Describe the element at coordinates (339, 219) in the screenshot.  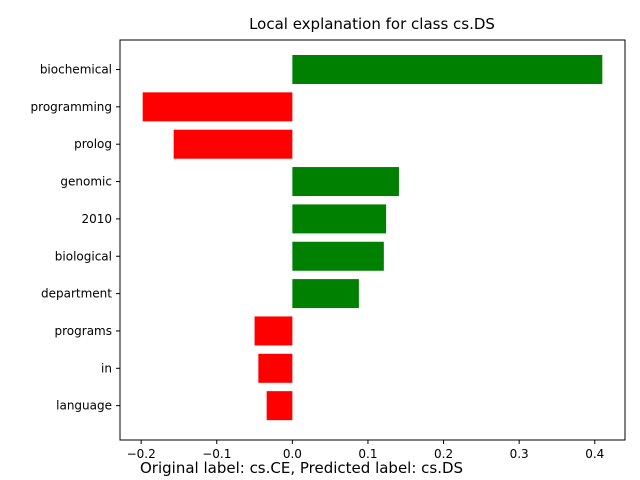
I see `bar-2010` at that location.